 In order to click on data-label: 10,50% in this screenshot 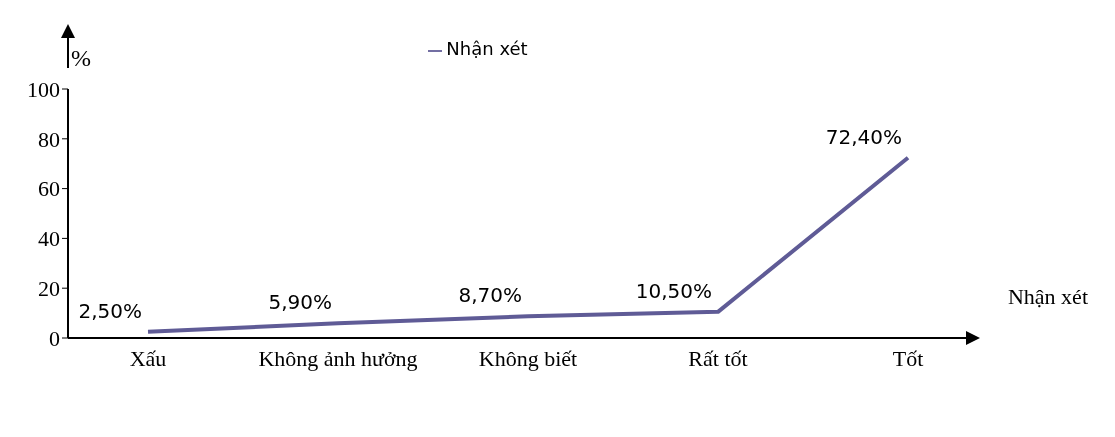, I will do `click(673, 290)`.